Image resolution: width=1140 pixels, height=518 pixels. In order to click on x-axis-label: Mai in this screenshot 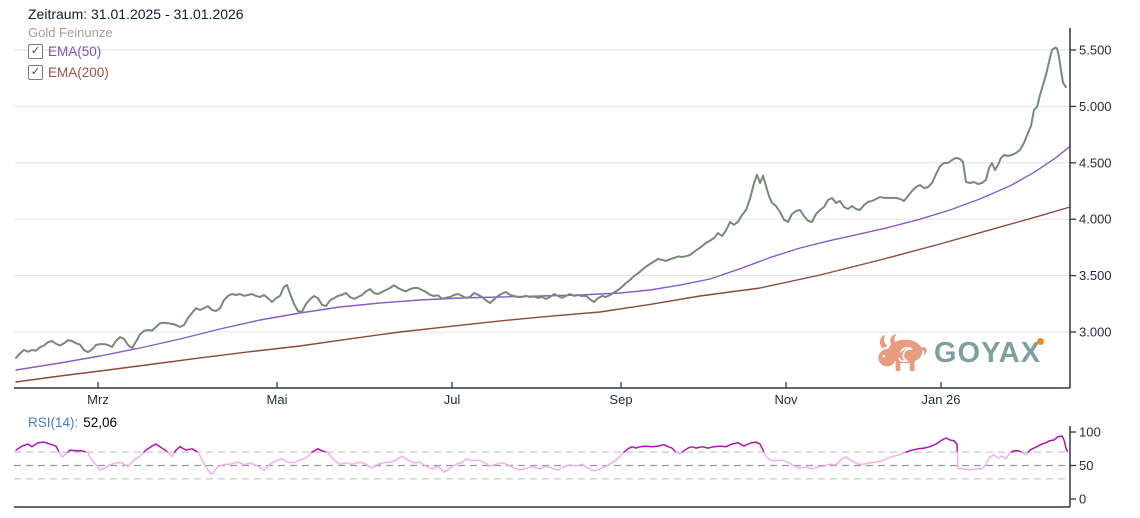, I will do `click(277, 399)`.